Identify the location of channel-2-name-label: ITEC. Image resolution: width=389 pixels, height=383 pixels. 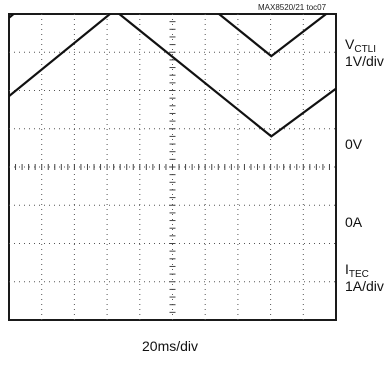
(357, 271).